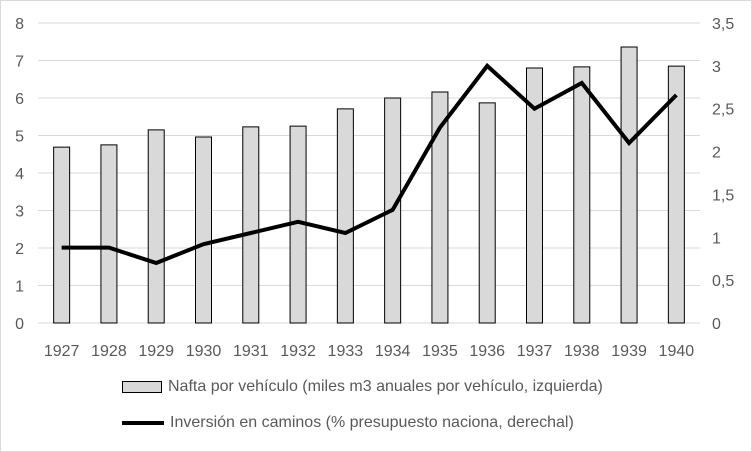  I want to click on left-tick-label: 2, so click(19, 249).